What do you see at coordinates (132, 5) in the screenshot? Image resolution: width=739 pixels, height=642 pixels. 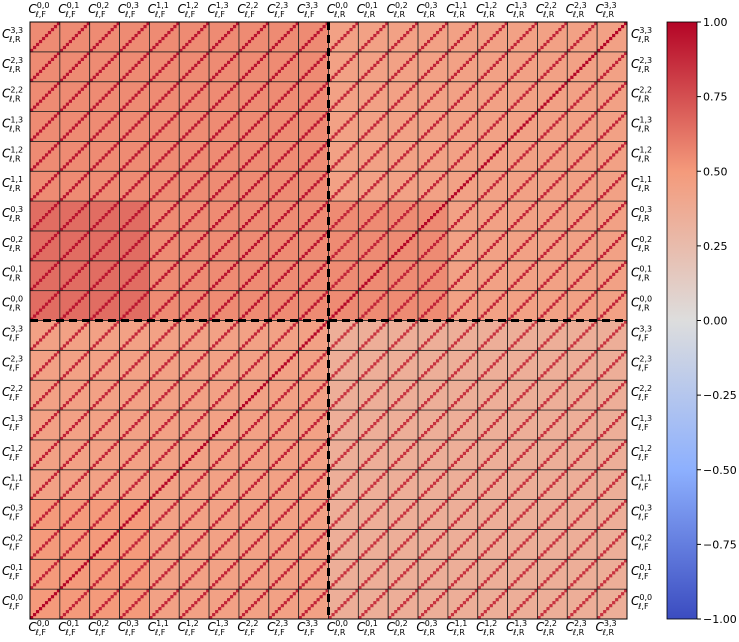 I see `label-sup: 0,3` at bounding box center [132, 5].